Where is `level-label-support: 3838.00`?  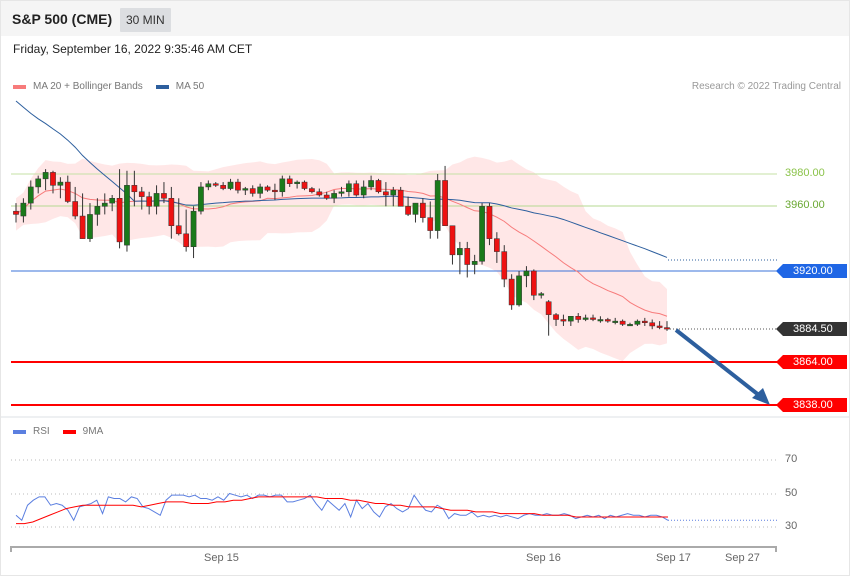 level-label-support: 3838.00 is located at coordinates (811, 405).